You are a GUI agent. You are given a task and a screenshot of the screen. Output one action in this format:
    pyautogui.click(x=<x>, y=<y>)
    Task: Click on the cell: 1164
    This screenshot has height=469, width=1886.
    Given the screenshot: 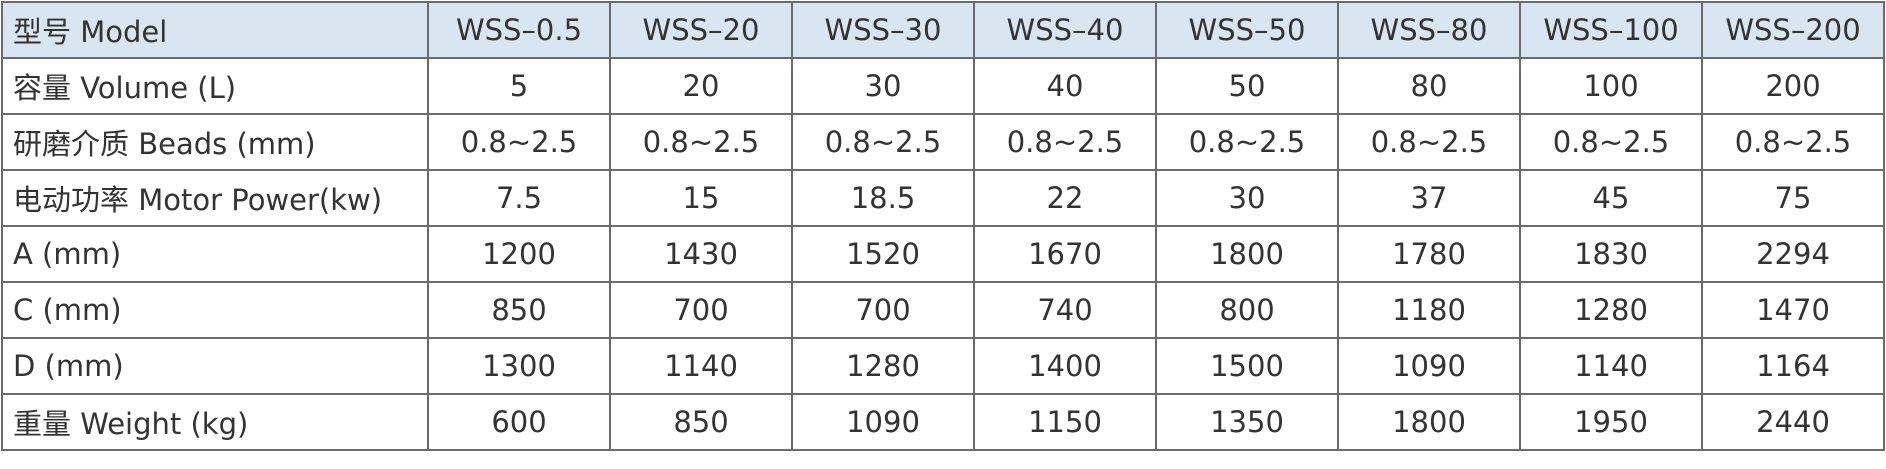 What is the action you would take?
    pyautogui.click(x=1793, y=366)
    